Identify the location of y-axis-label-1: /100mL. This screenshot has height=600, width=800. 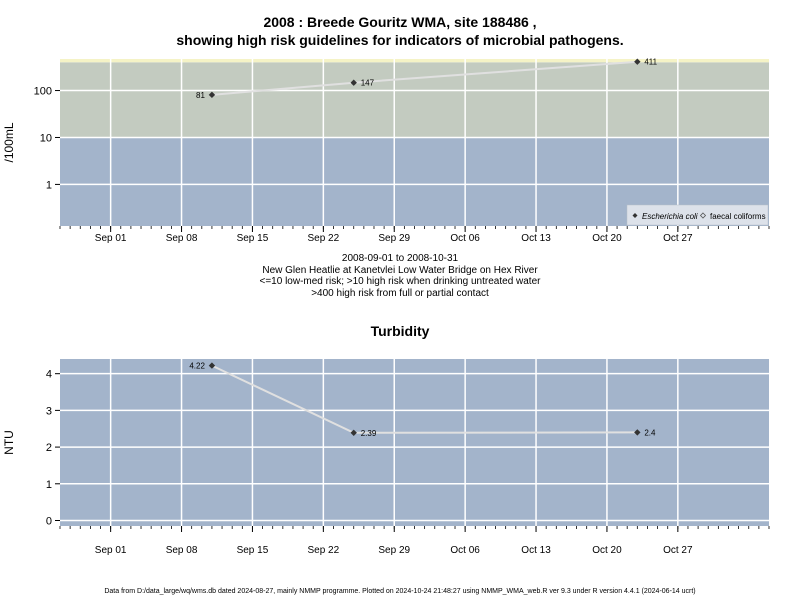
(9, 142).